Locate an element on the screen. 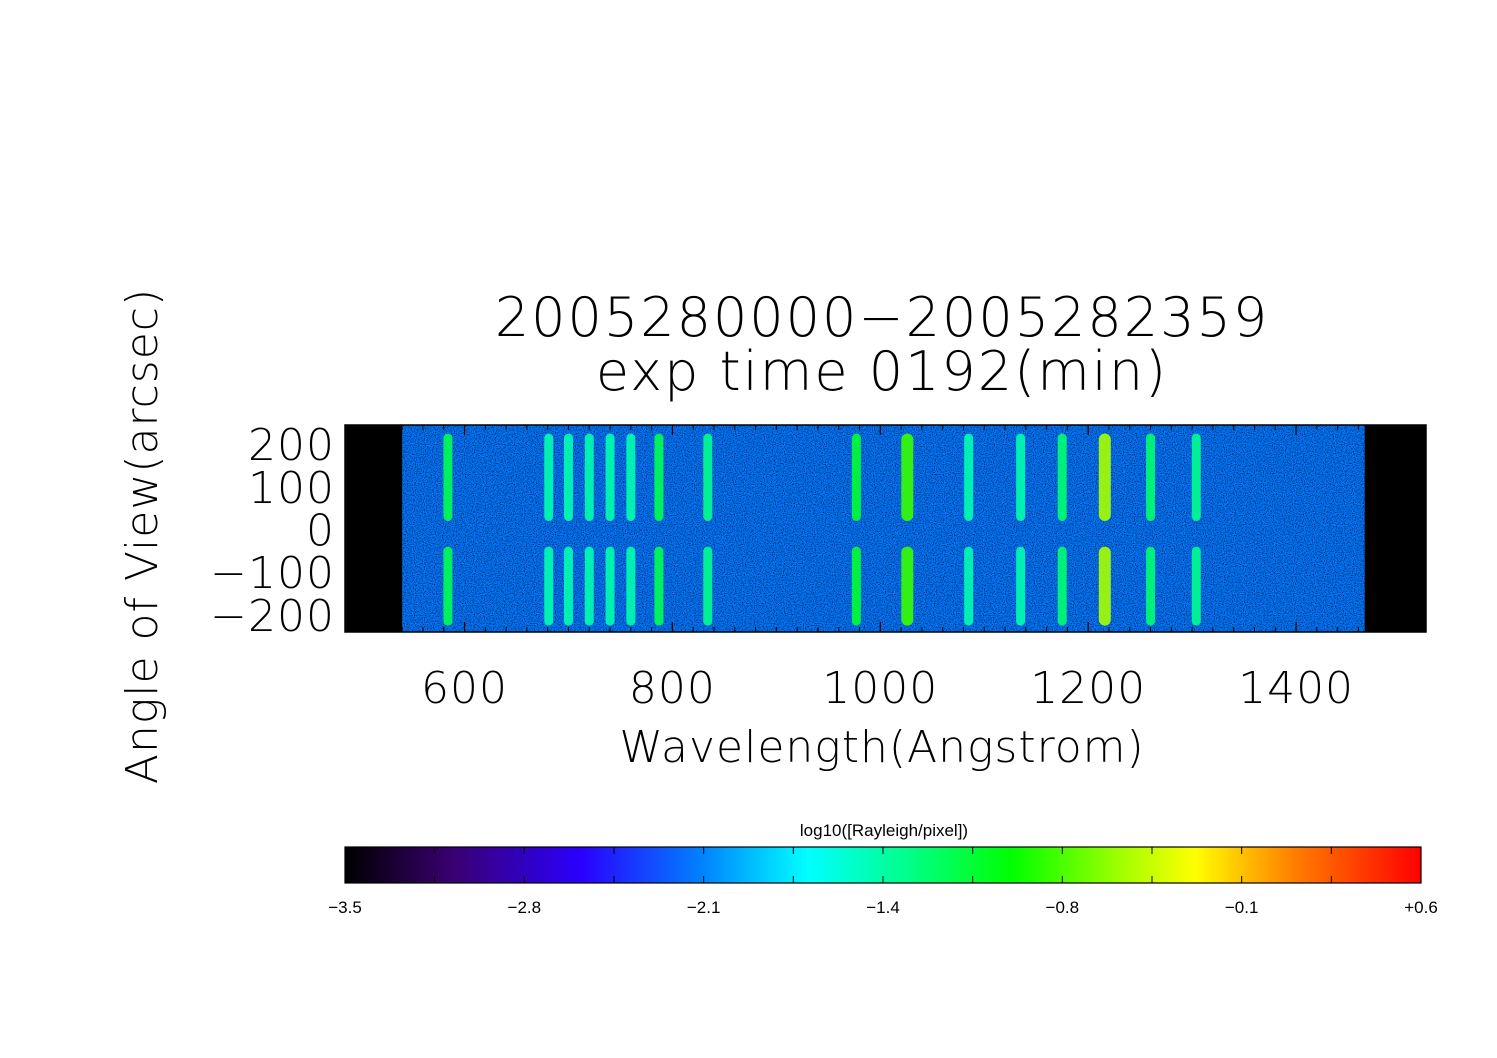  emission-line-787-upper is located at coordinates (659, 477).